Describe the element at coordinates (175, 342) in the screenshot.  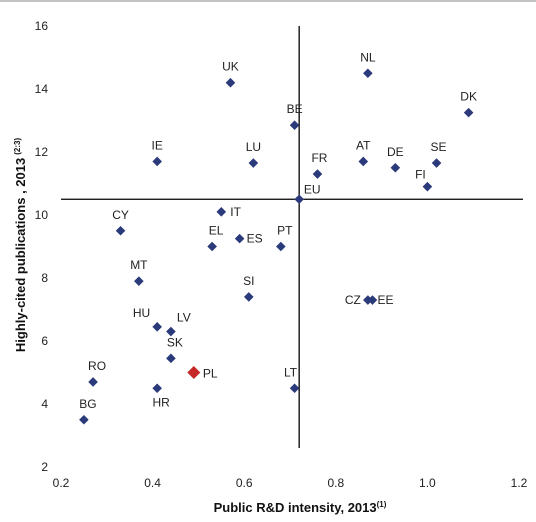
I see `point-label-sk: SK` at that location.